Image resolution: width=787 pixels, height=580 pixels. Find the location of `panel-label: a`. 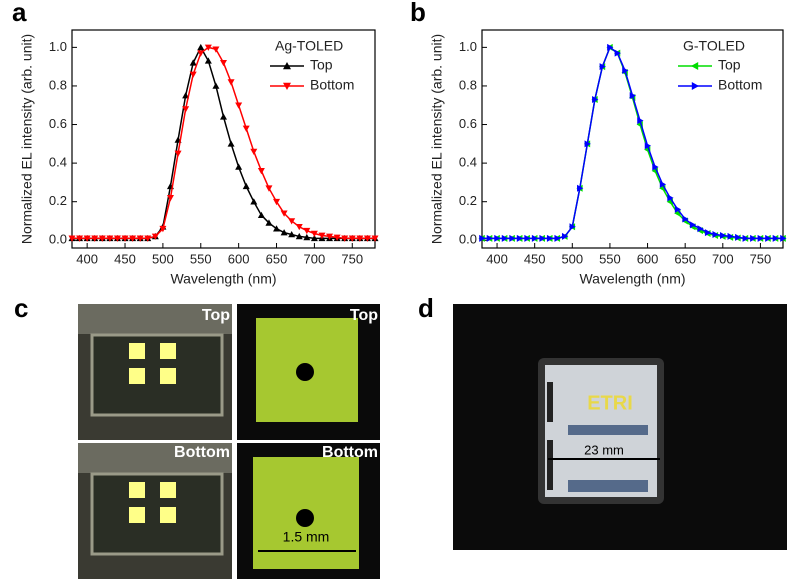

panel-label: a is located at coordinates (19, 13).